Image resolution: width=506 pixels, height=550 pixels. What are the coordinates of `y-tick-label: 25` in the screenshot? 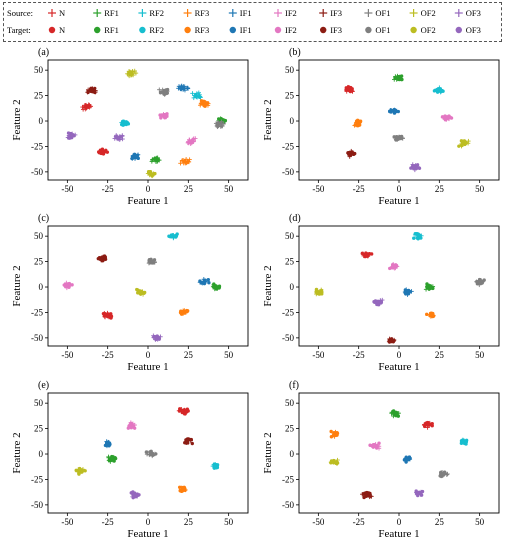 It's located at (290, 96).